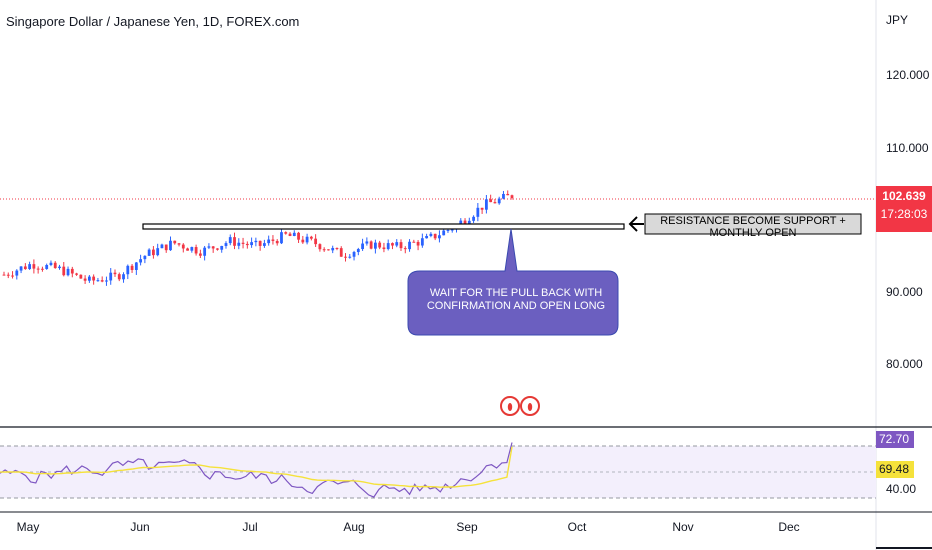 The width and height of the screenshot is (932, 550). Describe the element at coordinates (383, 226) in the screenshot. I see `resistance-support-zone` at that location.